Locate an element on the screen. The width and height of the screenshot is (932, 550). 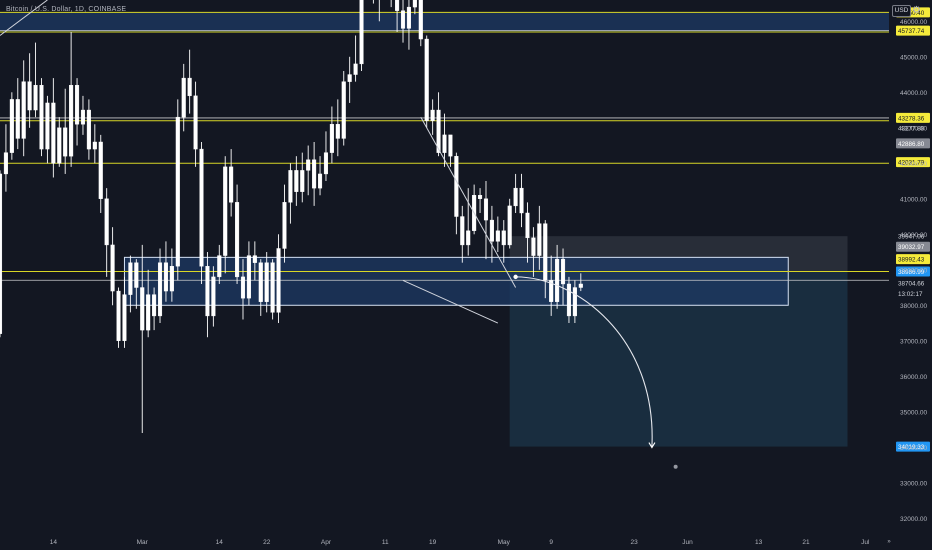
time-axis-tick: 23 is located at coordinates (635, 542).